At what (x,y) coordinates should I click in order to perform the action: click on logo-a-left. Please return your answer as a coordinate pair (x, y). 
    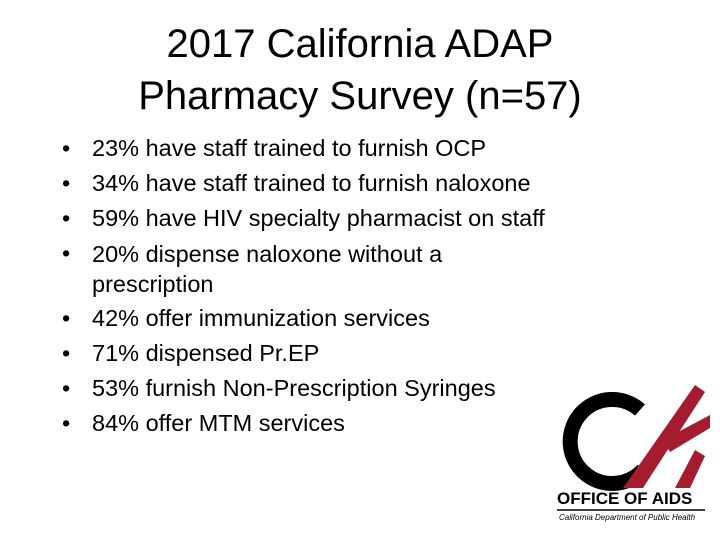
    Looking at the image, I should click on (664, 436).